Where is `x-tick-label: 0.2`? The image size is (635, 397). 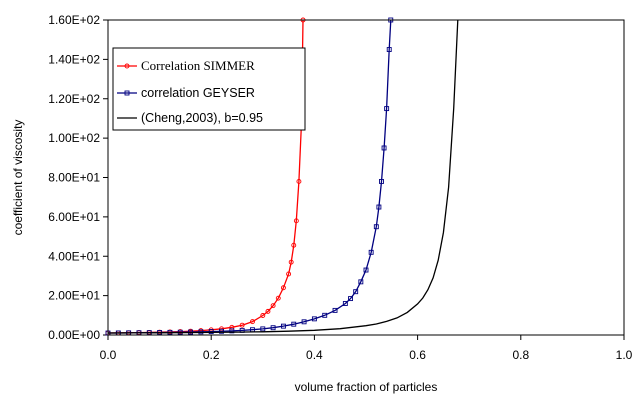
x-tick-label: 0.2 is located at coordinates (211, 355).